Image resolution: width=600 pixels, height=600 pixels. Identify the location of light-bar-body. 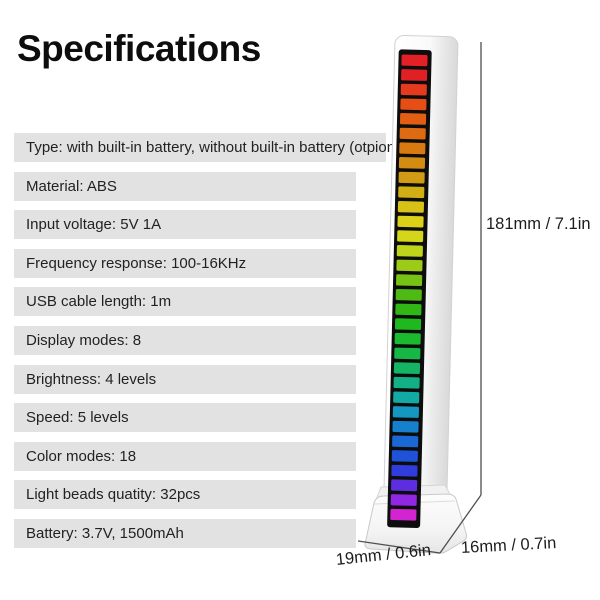
(421, 266).